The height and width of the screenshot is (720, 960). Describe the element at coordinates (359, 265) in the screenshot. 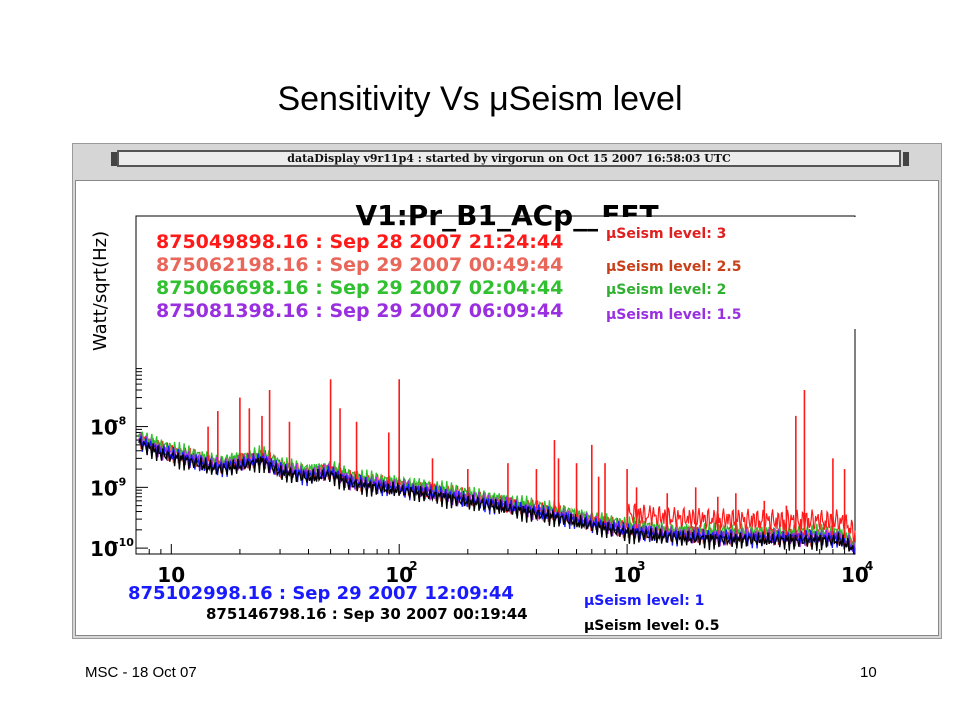

I see `legend-top-entry: 875062198.16 : Sep 29 2007 00:49:44` at that location.